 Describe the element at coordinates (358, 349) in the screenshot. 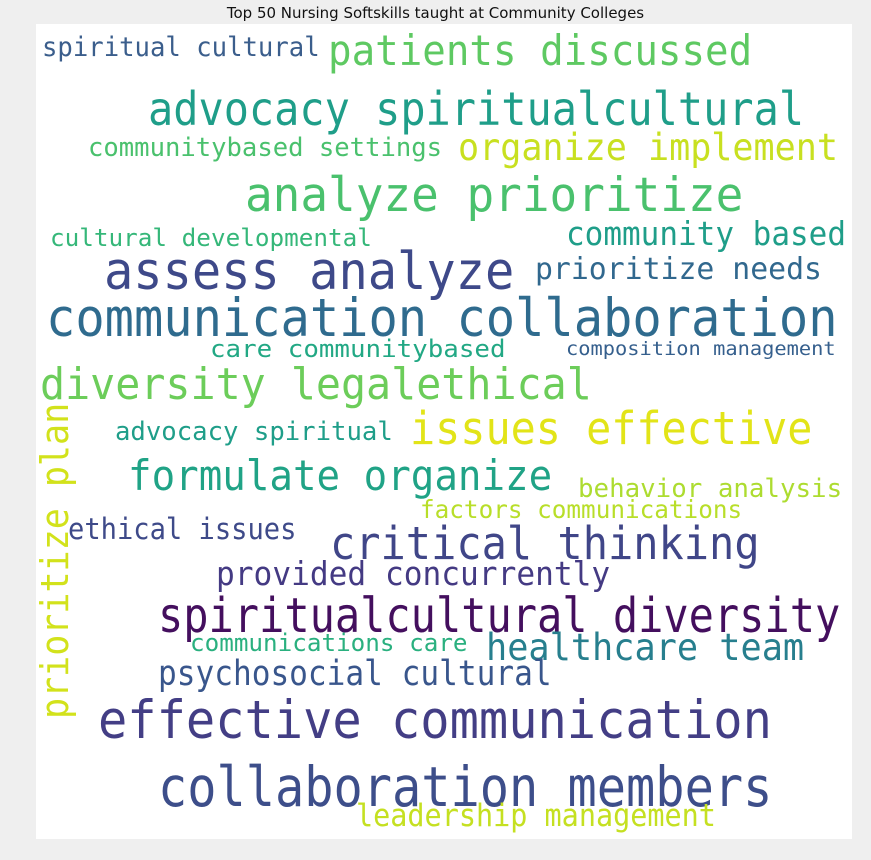

I see `word-care-communitybased: care communitybased` at that location.